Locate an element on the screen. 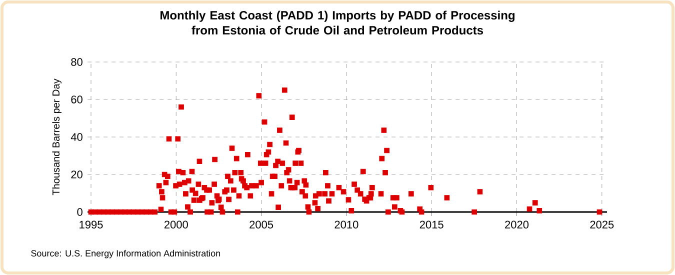  x-tick-label: 1995 is located at coordinates (91, 224).